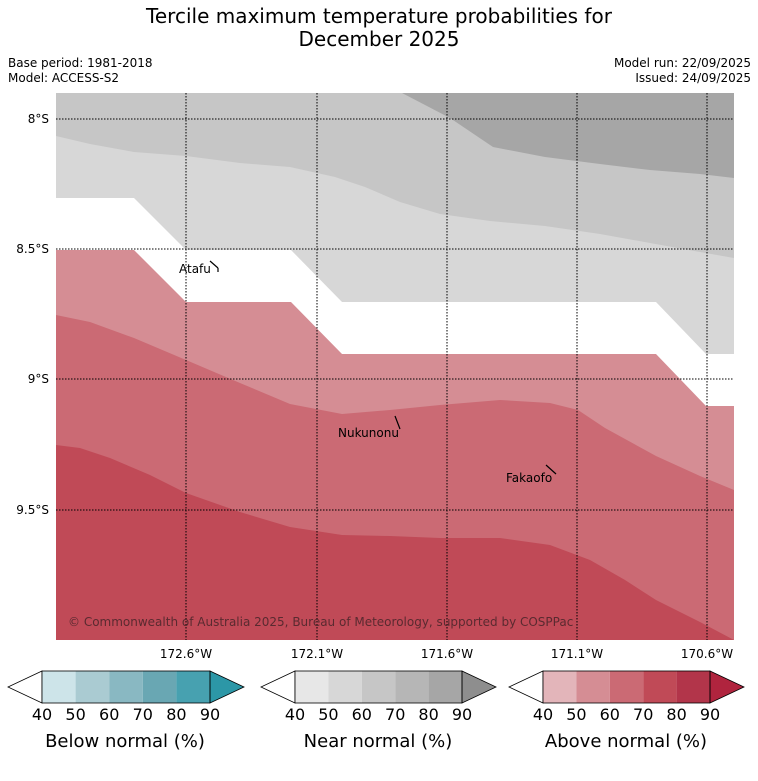 Image resolution: width=758 pixels, height=781 pixels. Describe the element at coordinates (38, 379) in the screenshot. I see `lat-label: 9°S` at that location.